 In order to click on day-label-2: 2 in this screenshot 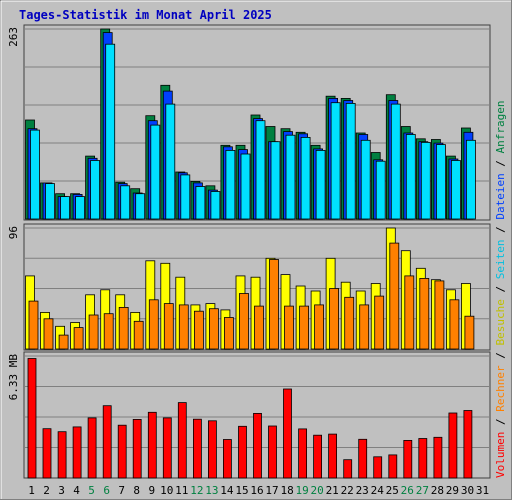, I will do `click(46, 490)`.